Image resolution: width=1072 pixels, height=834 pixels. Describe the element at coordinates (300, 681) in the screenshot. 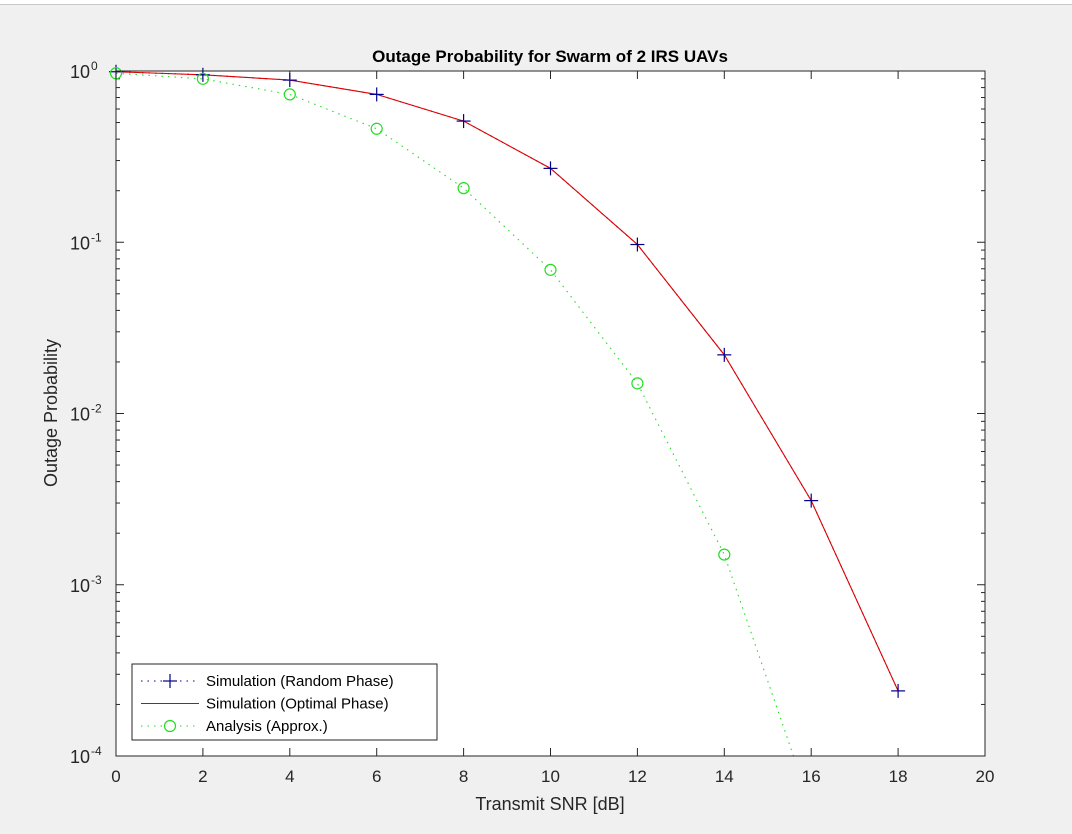

I see `legend-label: Simulation (Random Phase)` at that location.